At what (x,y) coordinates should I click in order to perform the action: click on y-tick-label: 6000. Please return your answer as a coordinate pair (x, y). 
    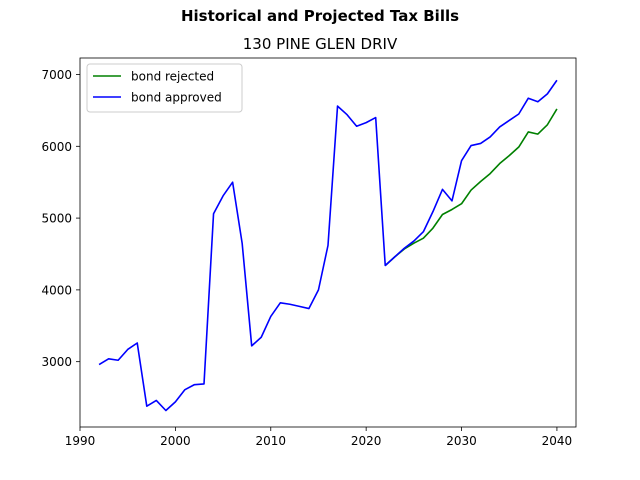
    Looking at the image, I should click on (56, 147).